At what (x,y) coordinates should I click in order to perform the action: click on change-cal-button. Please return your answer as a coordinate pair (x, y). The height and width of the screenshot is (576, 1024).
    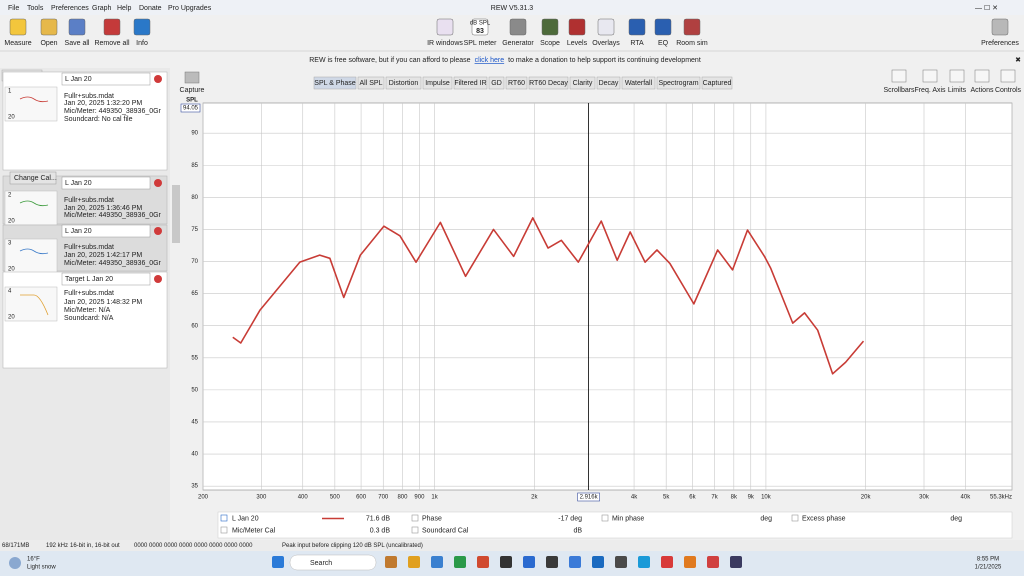
    Looking at the image, I should click on (33, 178).